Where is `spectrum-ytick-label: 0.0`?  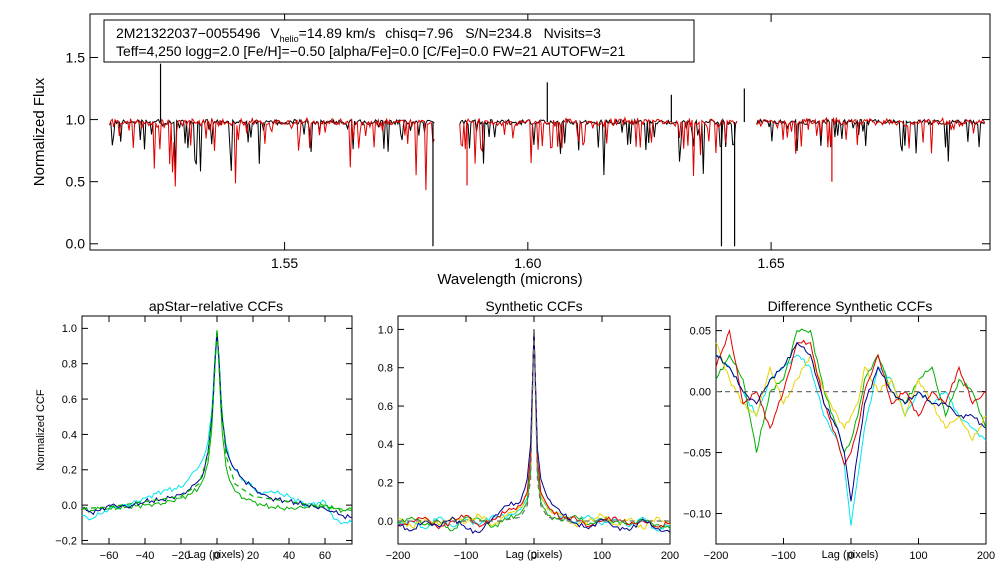 spectrum-ytick-label: 0.0 is located at coordinates (76, 244).